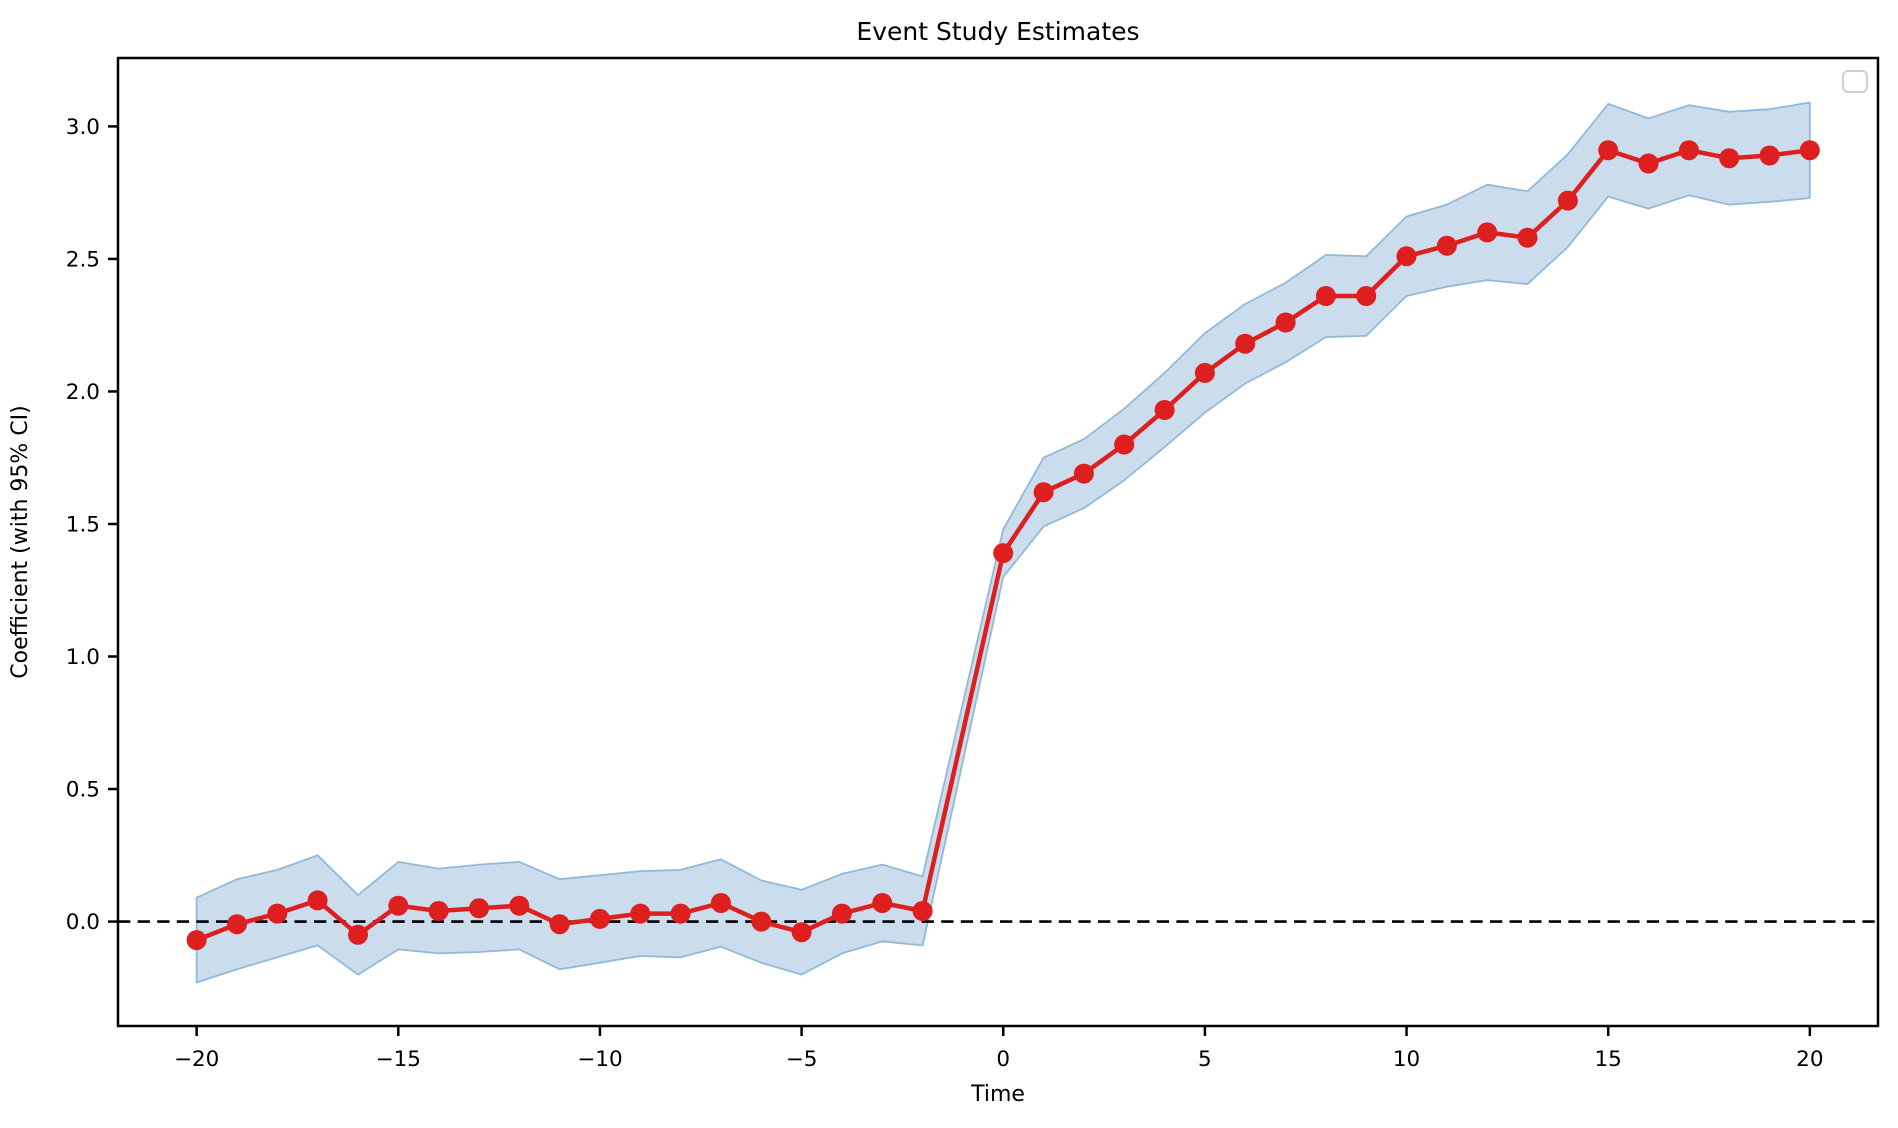 This screenshot has height=1128, width=1898. Describe the element at coordinates (398, 1059) in the screenshot. I see `x-tick-label: −15` at that location.